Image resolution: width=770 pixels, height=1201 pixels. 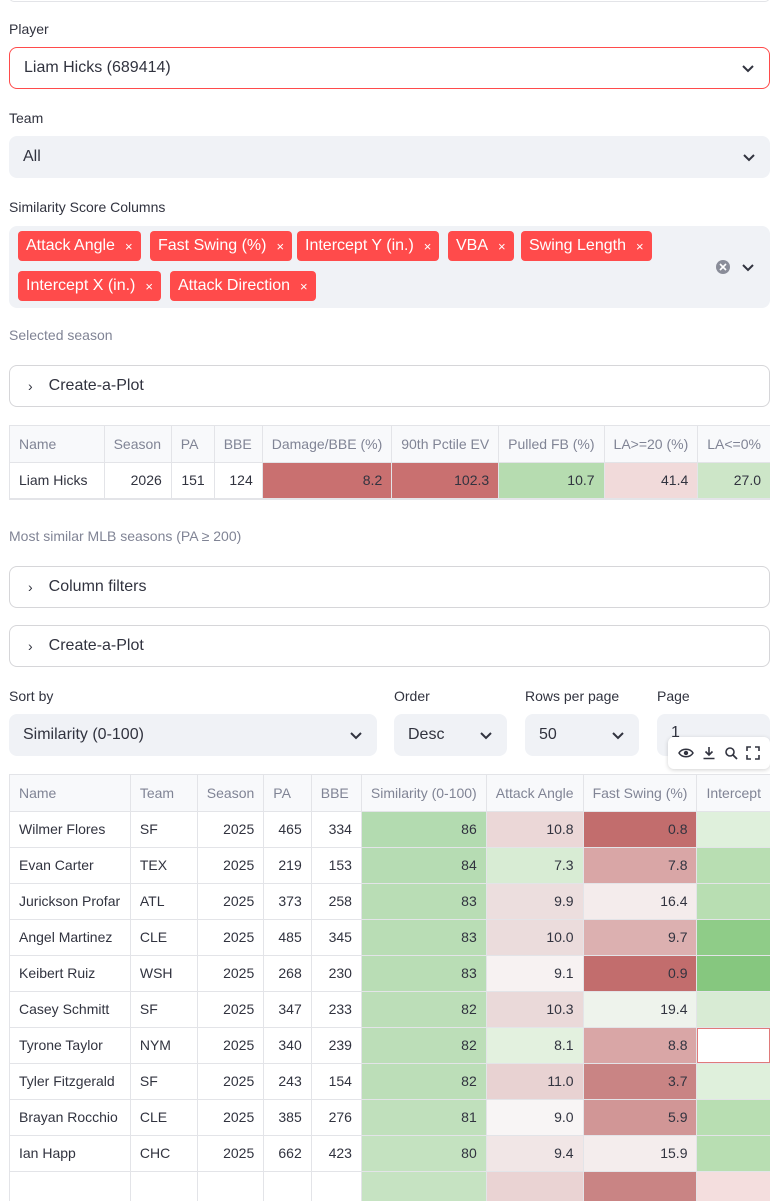 I want to click on table-row-partial, so click(x=390, y=1186).